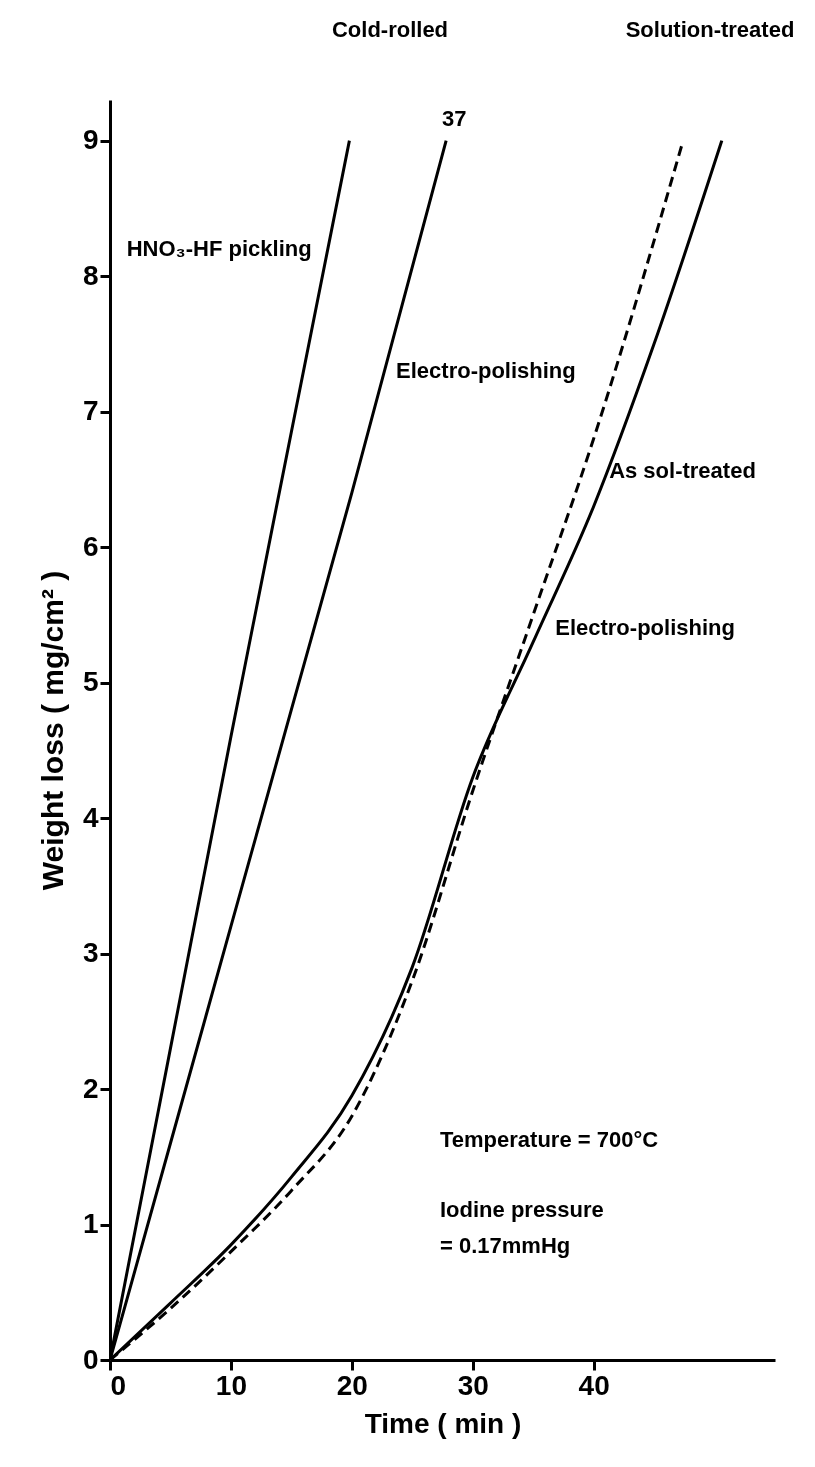 This screenshot has width=815, height=1467. I want to click on x-tick-label: 30, so click(473, 1385).